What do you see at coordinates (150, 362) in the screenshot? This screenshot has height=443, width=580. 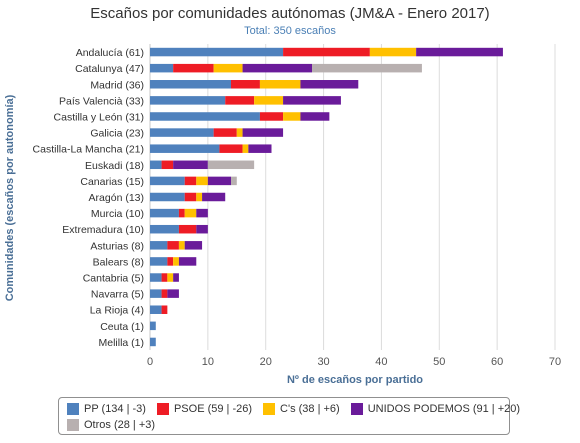 I see `x-tick-label: 0` at bounding box center [150, 362].